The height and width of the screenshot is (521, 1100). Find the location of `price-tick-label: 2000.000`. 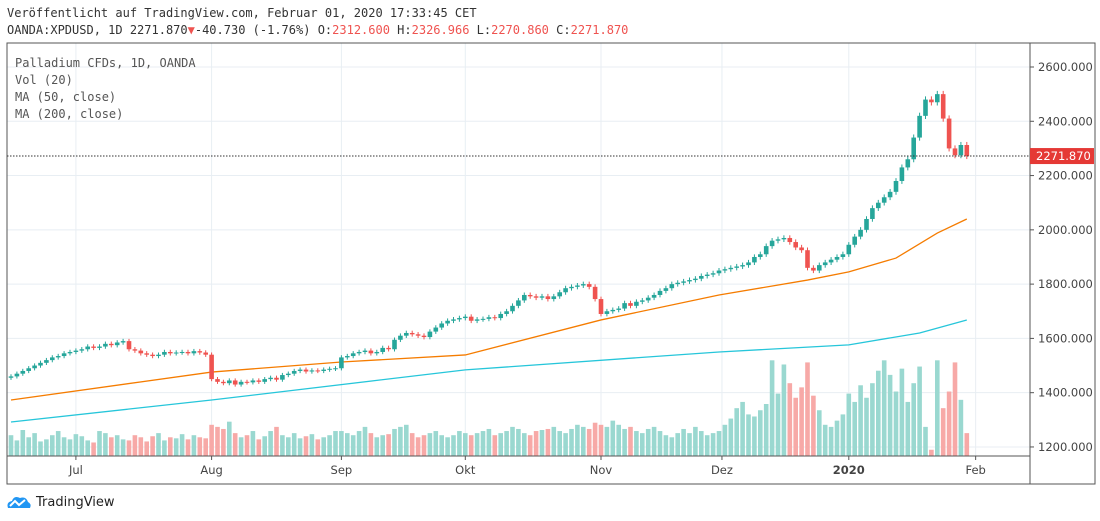

price-tick-label: 2000.000 is located at coordinates (1065, 230).